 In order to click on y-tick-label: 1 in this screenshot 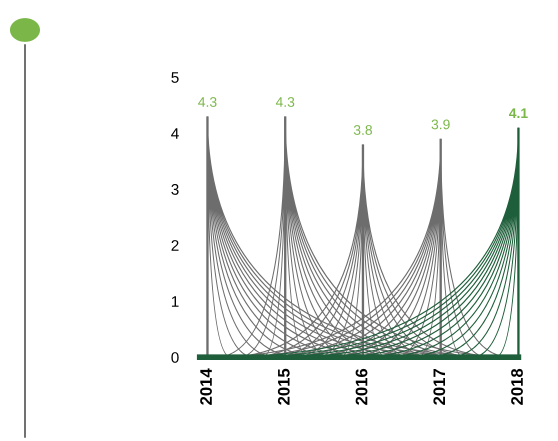, I will do `click(175, 301)`.